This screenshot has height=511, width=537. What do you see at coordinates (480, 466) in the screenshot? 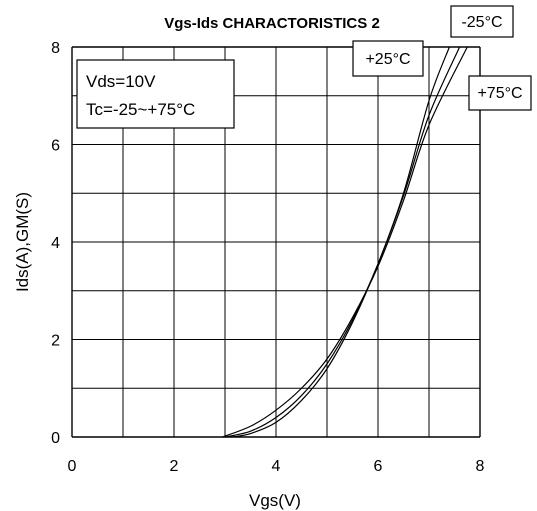
I see `x-tick-label: 8` at bounding box center [480, 466].